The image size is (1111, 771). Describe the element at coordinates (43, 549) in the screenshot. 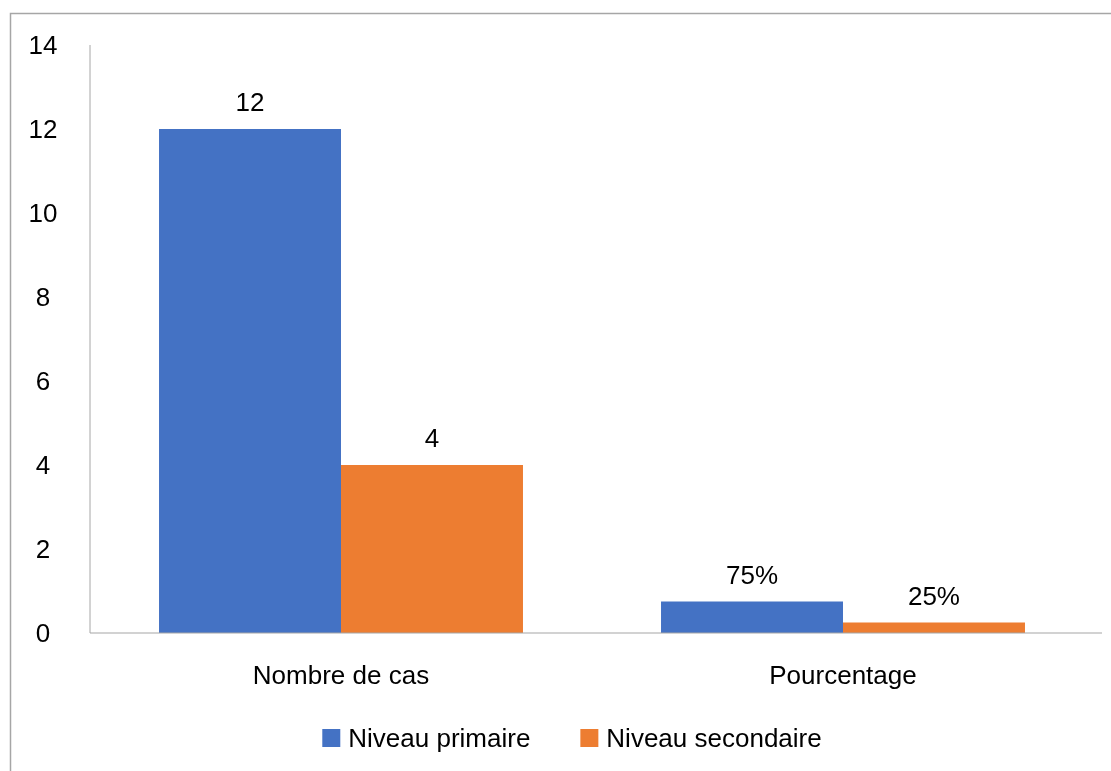

I see `y-tick-label: 2` at that location.